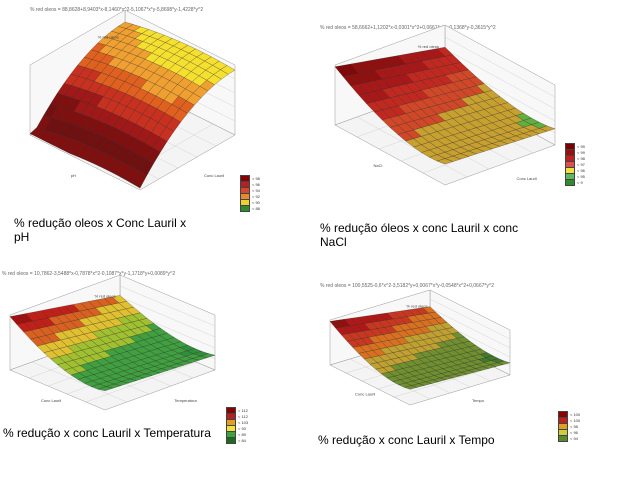 The height and width of the screenshot is (480, 640). I want to click on surface-plot: NaCl Conc Lauril % red oleos, so click(445, 105).